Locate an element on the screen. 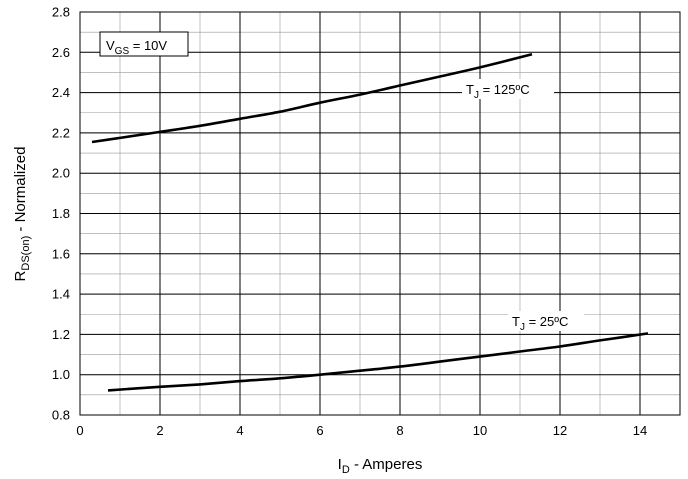  series-label-25c-rest: = 25ºC is located at coordinates (546, 321).